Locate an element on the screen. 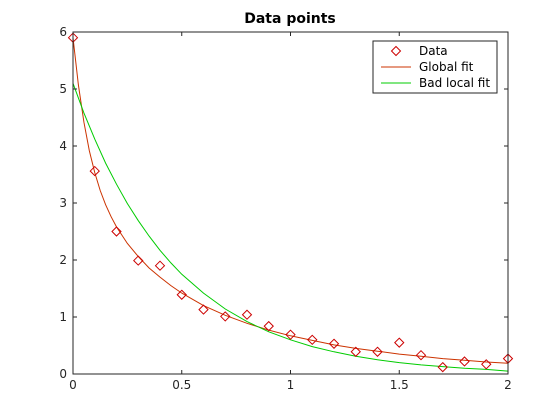 The width and height of the screenshot is (560, 420). y-tick-label: 1 is located at coordinates (63, 317).